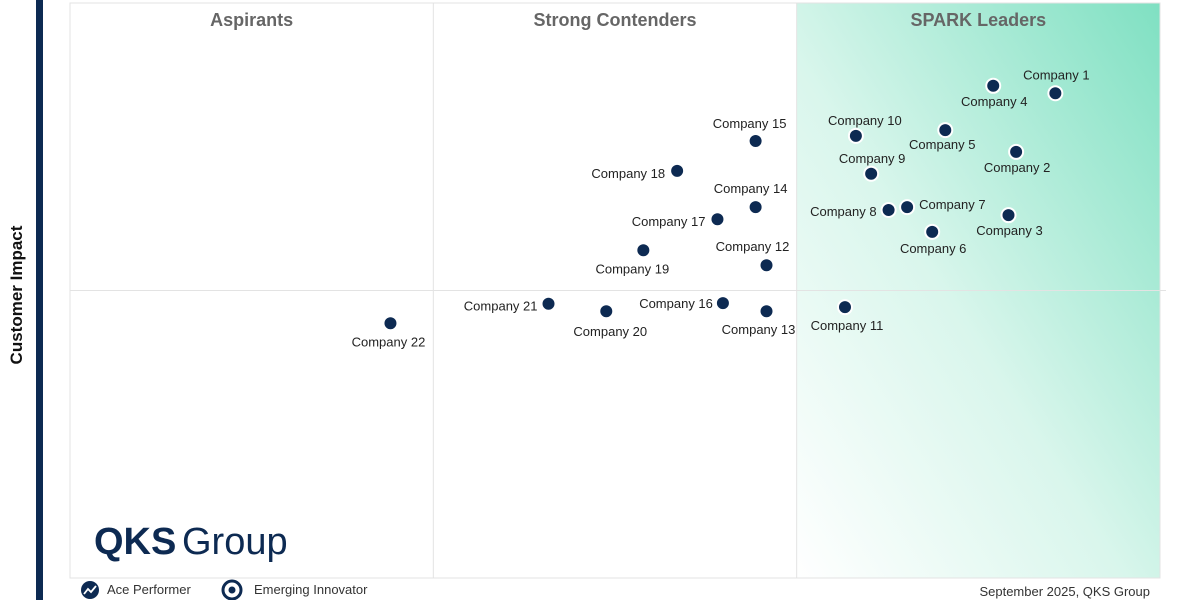 This screenshot has width=1200, height=605. Describe the element at coordinates (501, 306) in the screenshot. I see `point-label: Company 21` at that location.